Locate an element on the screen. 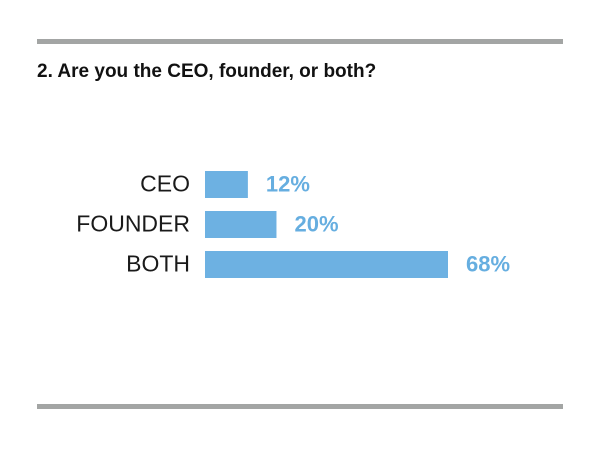  category-label: BOTH is located at coordinates (158, 264).